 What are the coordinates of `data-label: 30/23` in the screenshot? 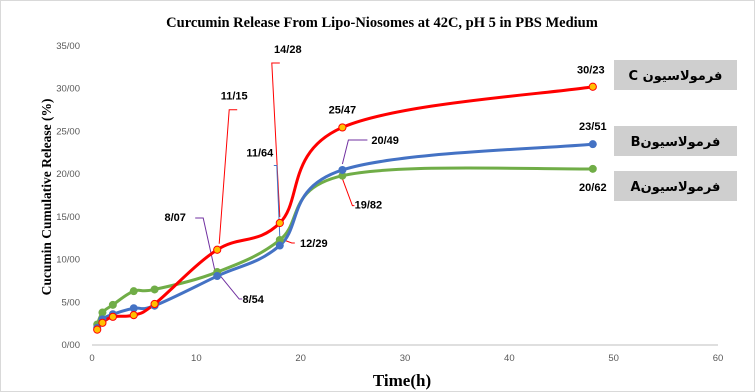 It's located at (591, 71).